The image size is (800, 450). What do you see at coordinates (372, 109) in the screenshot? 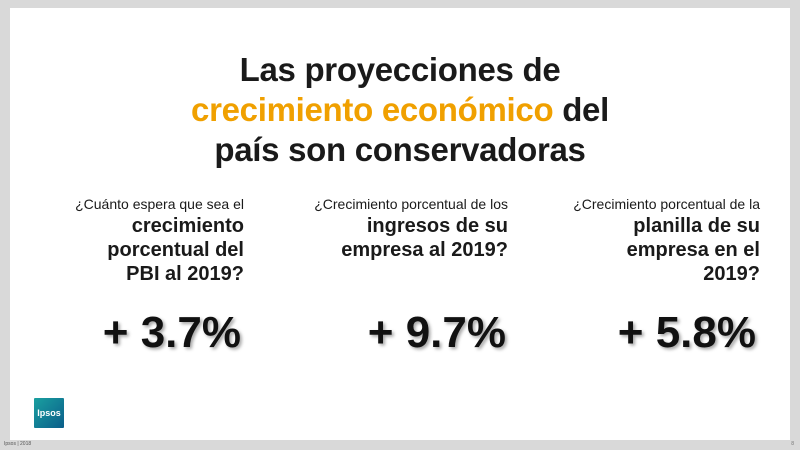
I see `title-accent: crecimiento económico` at bounding box center [372, 109].